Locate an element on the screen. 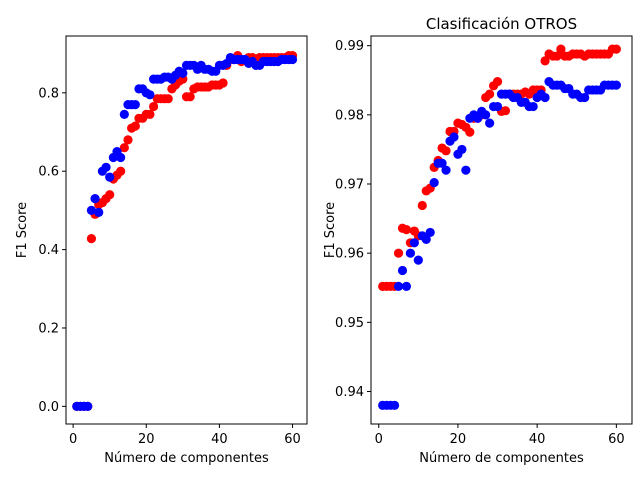 The height and width of the screenshot is (480, 640). chart-title: Clasificación OTROS is located at coordinates (501, 24).